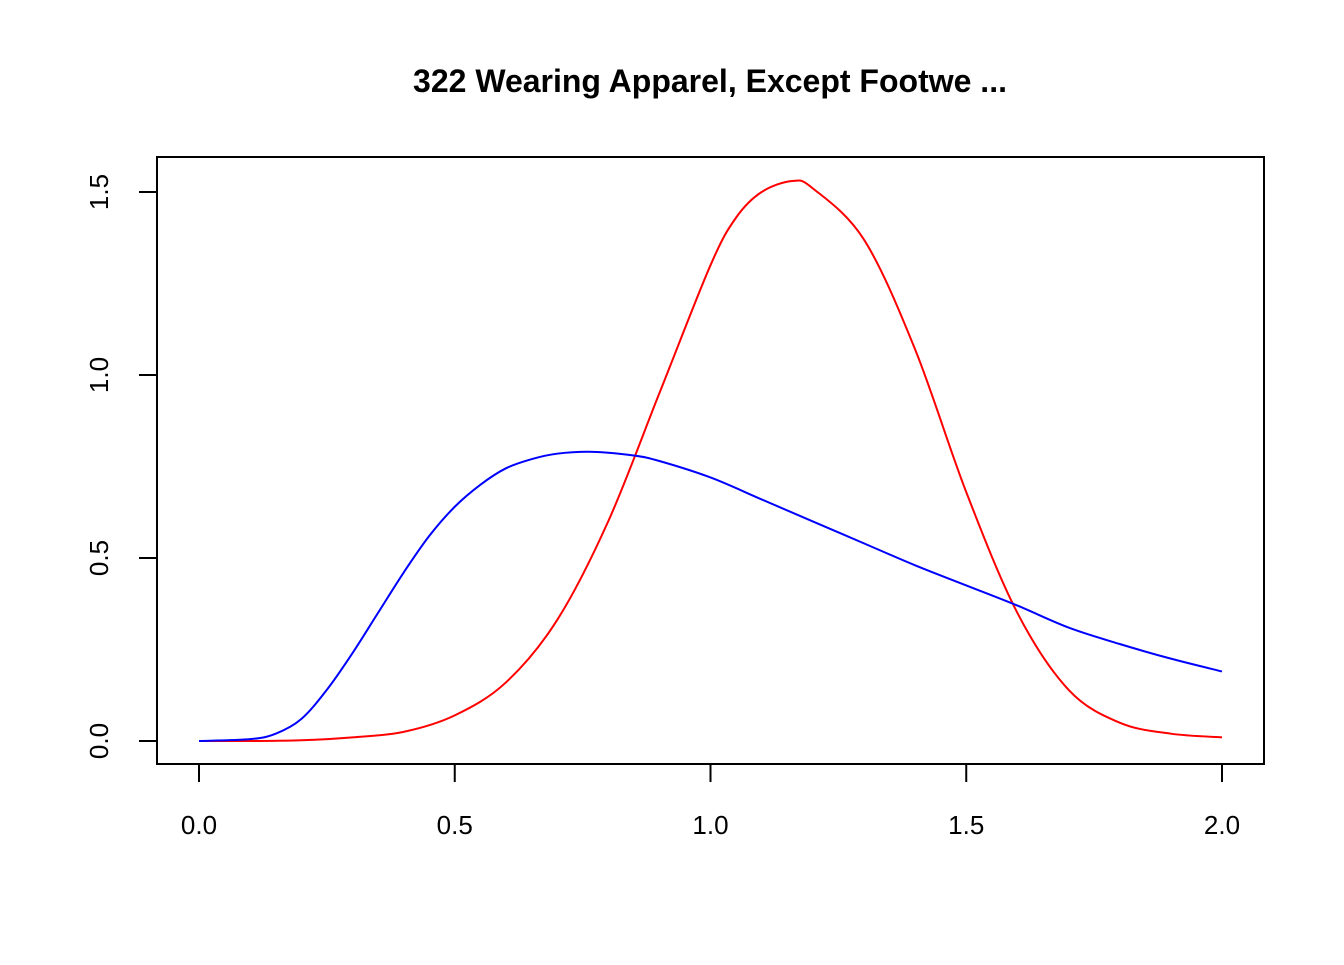  What do you see at coordinates (710, 825) in the screenshot?
I see `x-tick-label: 1.0` at bounding box center [710, 825].